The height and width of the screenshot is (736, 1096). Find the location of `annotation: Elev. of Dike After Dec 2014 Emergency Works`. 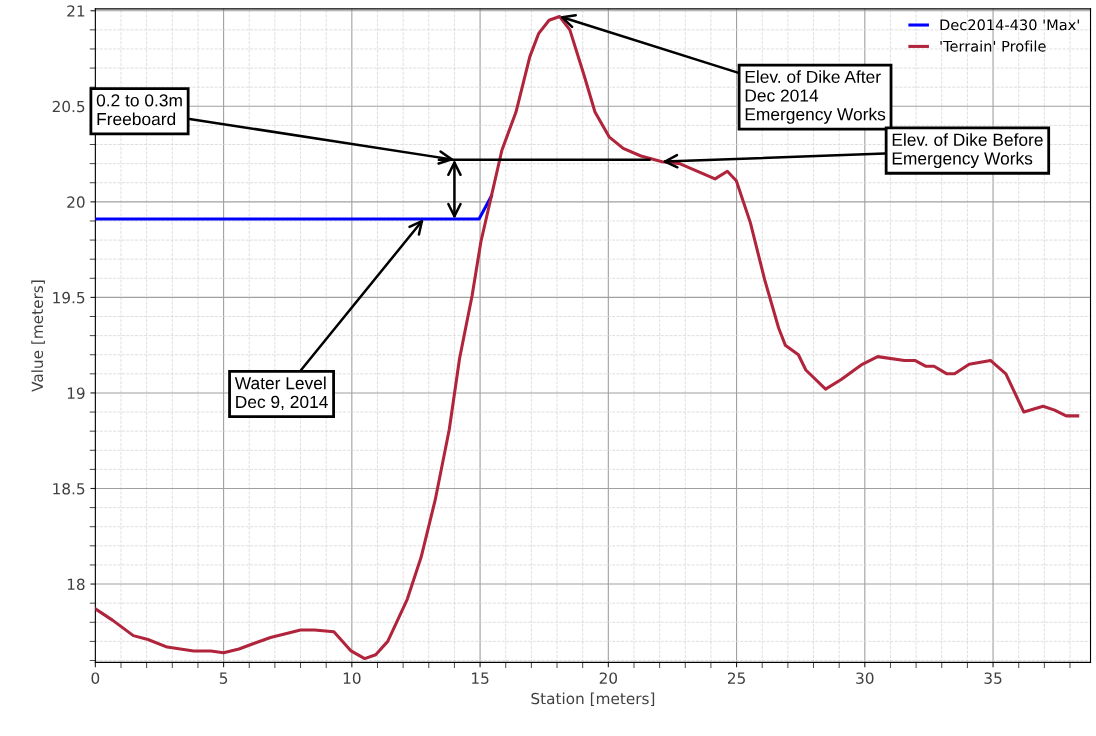

annotation: Elev. of Dike After Dec 2014 Emergency Works is located at coordinates (815, 97).